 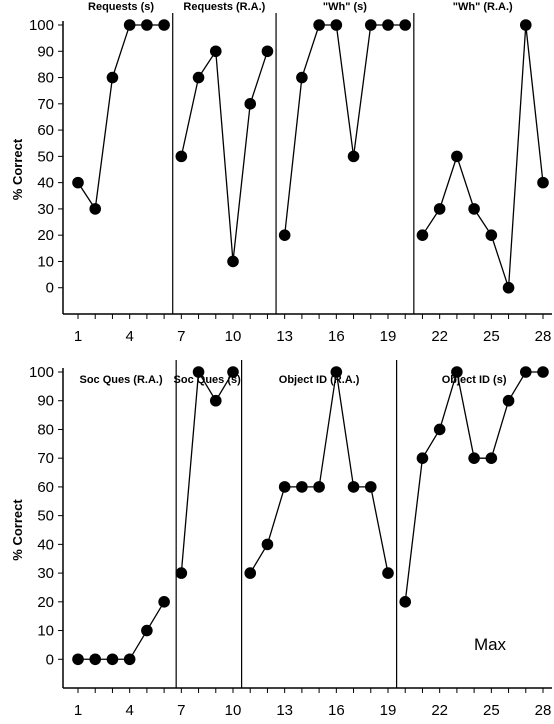 I want to click on participant-label: Max, so click(x=490, y=644).